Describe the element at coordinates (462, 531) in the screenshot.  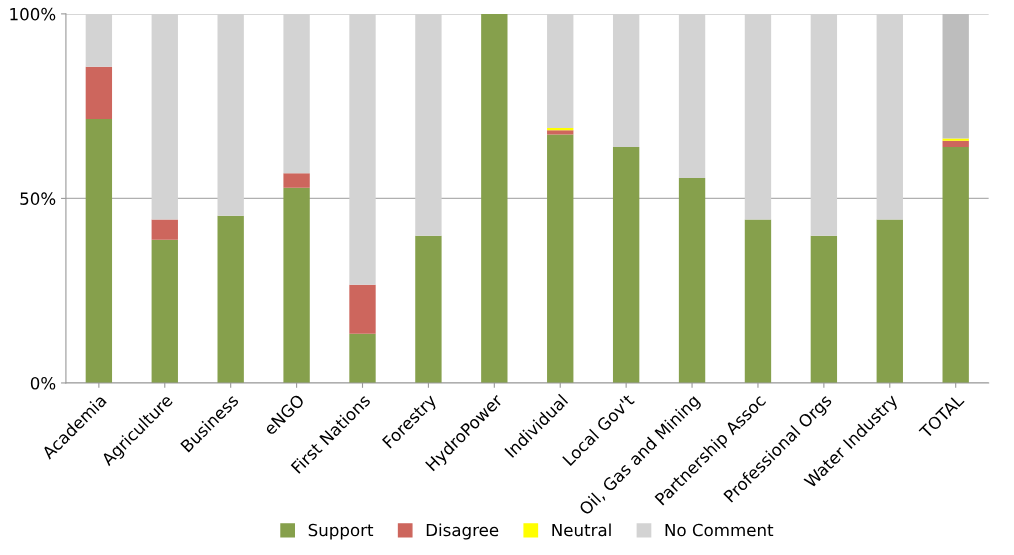
I see `legend-label: Disagree` at that location.